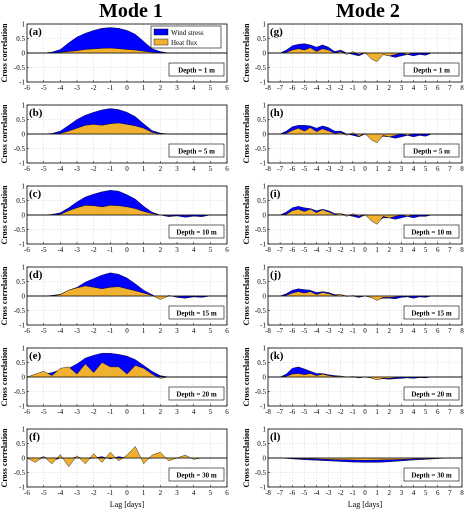 This screenshot has height=519, width=474. I want to click on depth-label: Depth = 20 m, so click(431, 395).